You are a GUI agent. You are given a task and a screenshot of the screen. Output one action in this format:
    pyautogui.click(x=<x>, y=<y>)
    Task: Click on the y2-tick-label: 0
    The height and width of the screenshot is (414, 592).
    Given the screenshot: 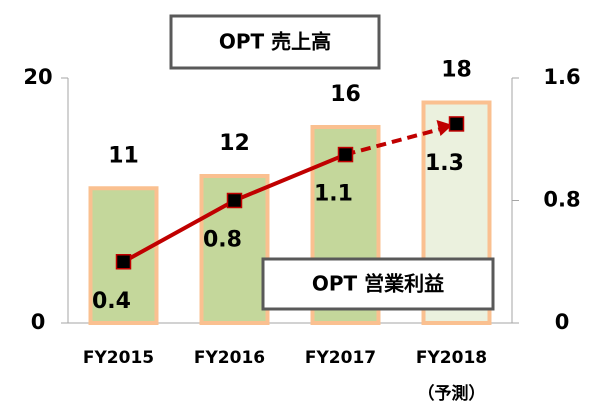 What is the action you would take?
    pyautogui.click(x=562, y=322)
    